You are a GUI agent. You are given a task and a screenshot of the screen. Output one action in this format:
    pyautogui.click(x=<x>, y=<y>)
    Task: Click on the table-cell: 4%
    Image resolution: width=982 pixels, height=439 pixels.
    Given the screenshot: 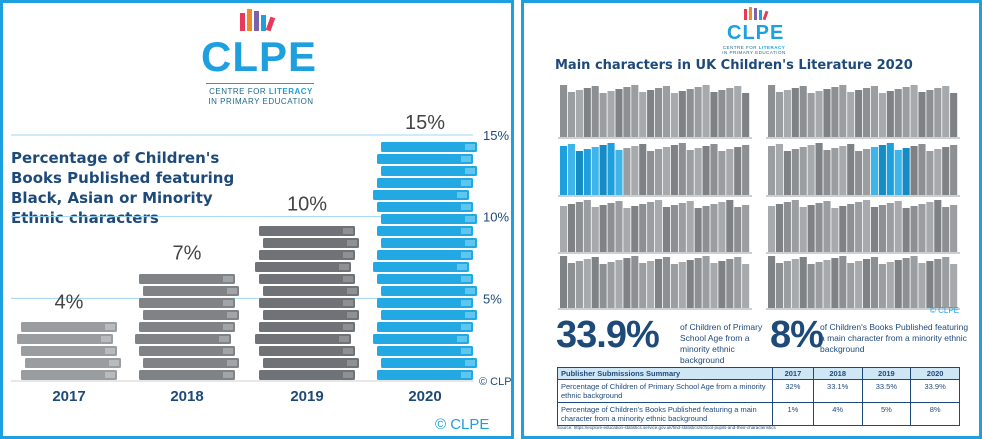 What is the action you would take?
    pyautogui.click(x=837, y=414)
    